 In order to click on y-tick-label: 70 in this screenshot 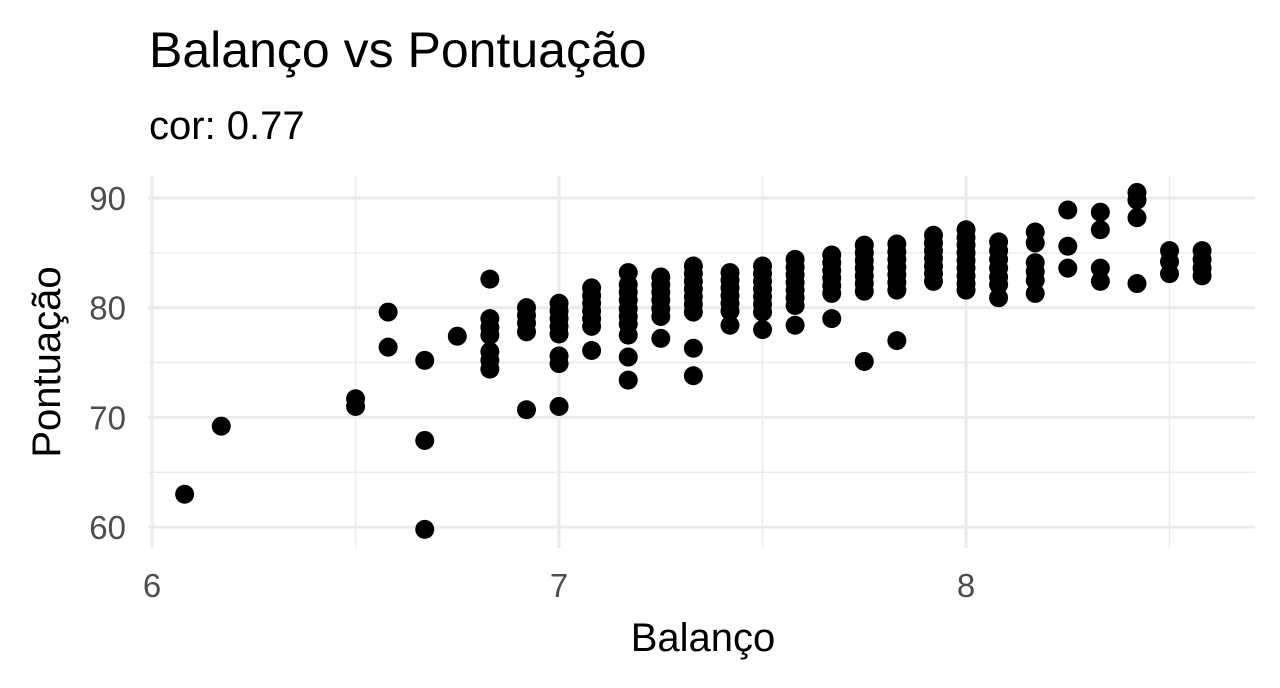, I will do `click(107, 417)`.